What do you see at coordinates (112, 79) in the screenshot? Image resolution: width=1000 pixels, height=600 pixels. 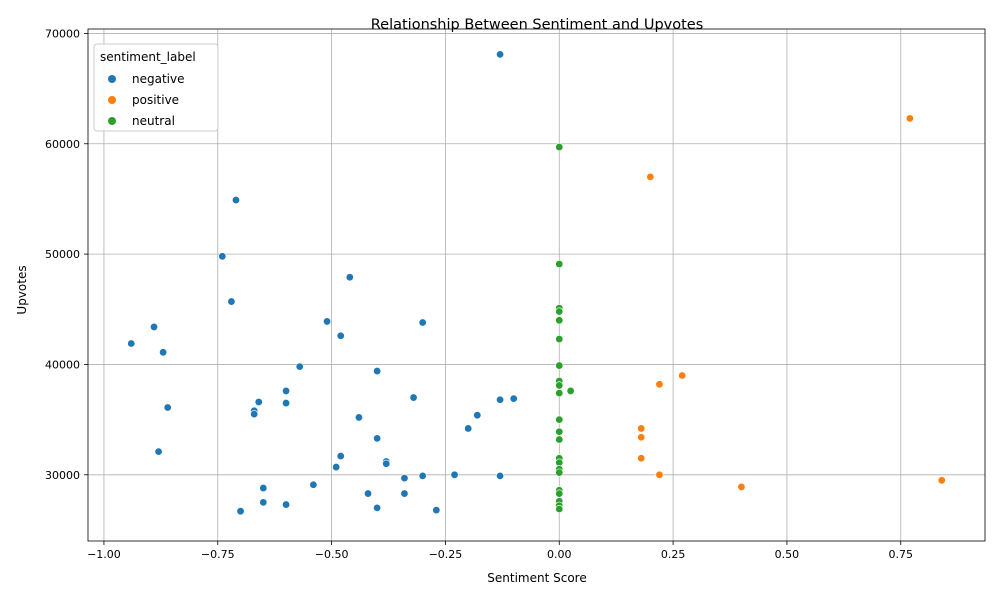 I see `legend-marker-negative` at bounding box center [112, 79].